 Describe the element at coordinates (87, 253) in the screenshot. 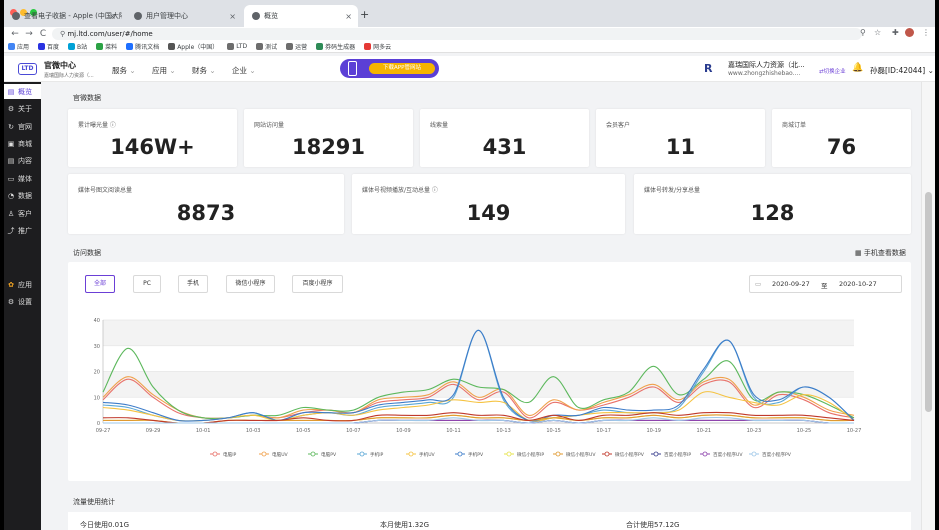

I see `visits-title: 访问数据` at that location.